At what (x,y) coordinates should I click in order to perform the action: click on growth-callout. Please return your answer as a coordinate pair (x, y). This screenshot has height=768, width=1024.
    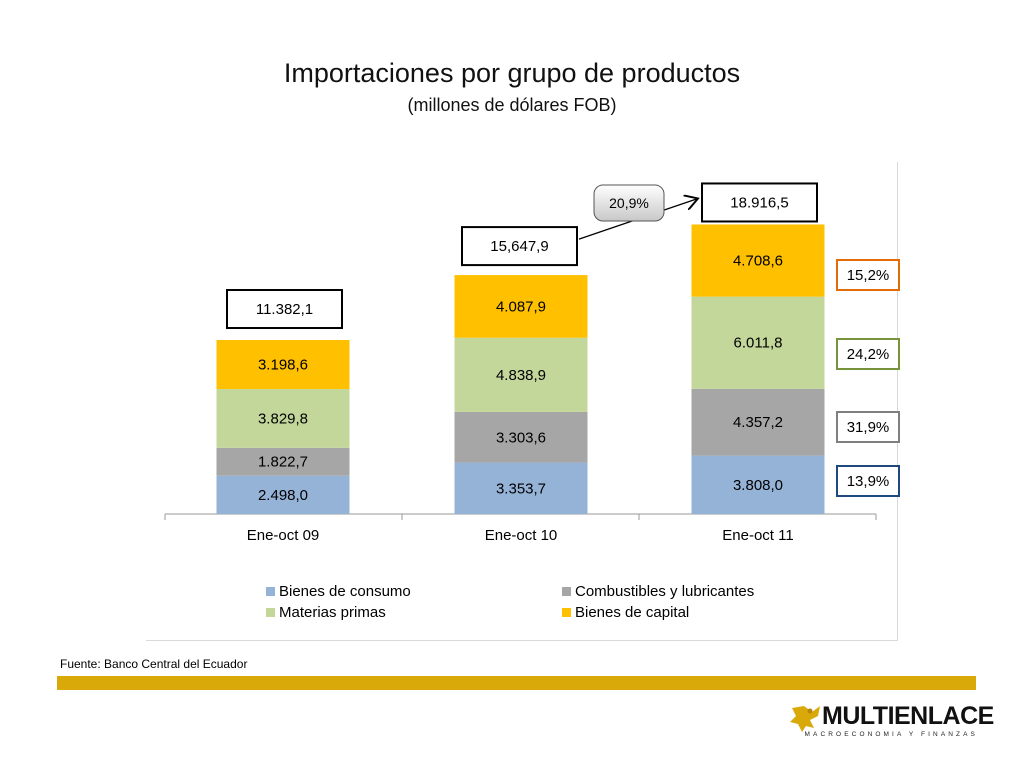
    Looking at the image, I should click on (629, 203).